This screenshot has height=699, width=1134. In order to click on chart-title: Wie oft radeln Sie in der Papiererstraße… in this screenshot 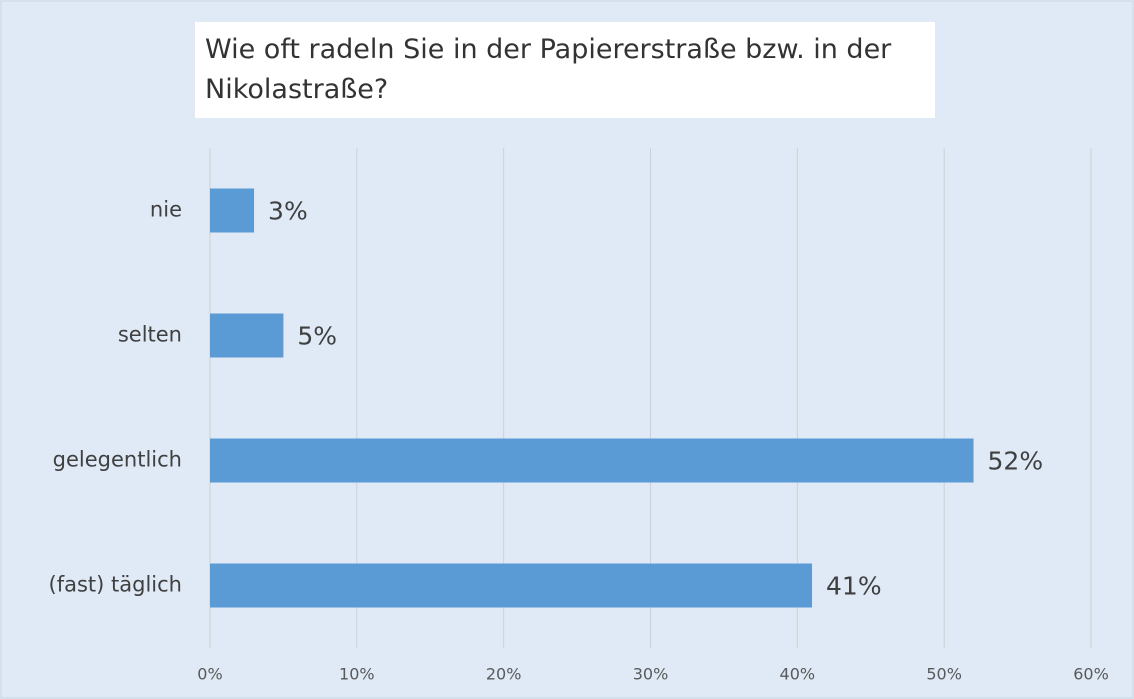, I will do `click(565, 70)`.